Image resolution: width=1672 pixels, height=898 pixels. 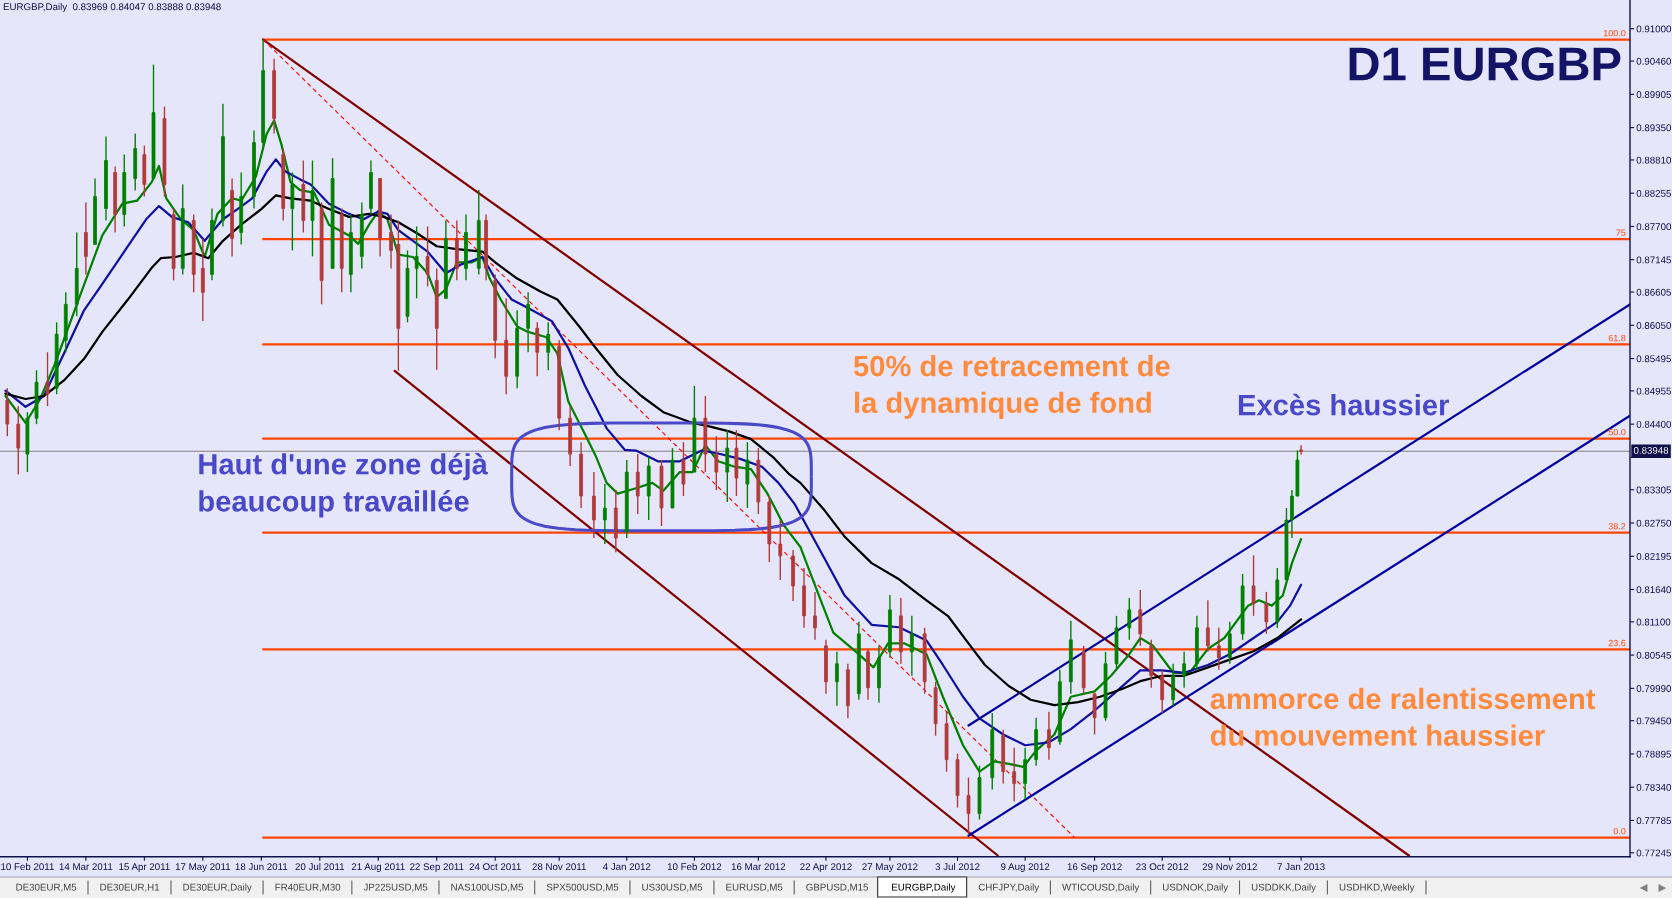 I want to click on y-tick-label: 0.88810, so click(x=1654, y=160).